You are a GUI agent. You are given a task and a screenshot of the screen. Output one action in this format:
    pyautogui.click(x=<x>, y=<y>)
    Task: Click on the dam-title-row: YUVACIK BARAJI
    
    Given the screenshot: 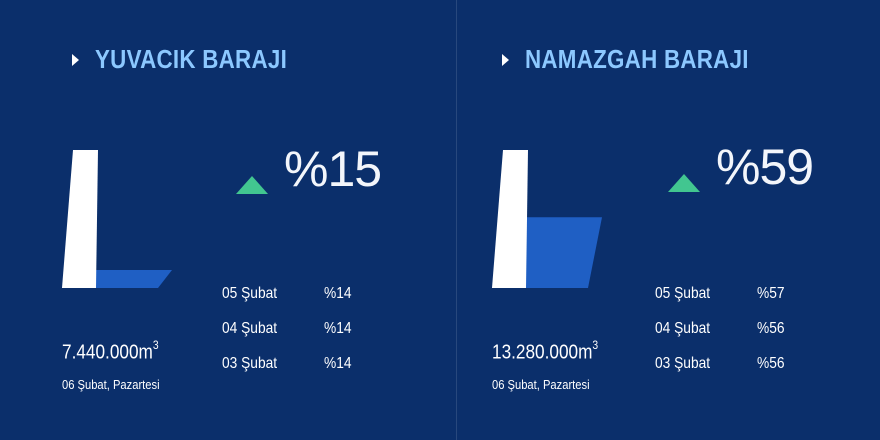 What is the action you would take?
    pyautogui.click(x=195, y=59)
    